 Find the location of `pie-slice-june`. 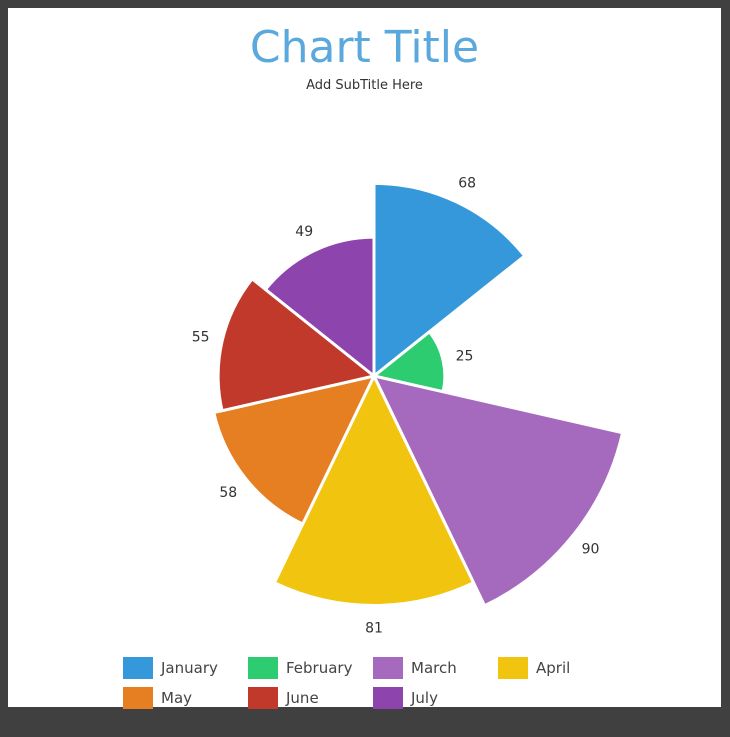

pie-slice-june is located at coordinates (297, 344).